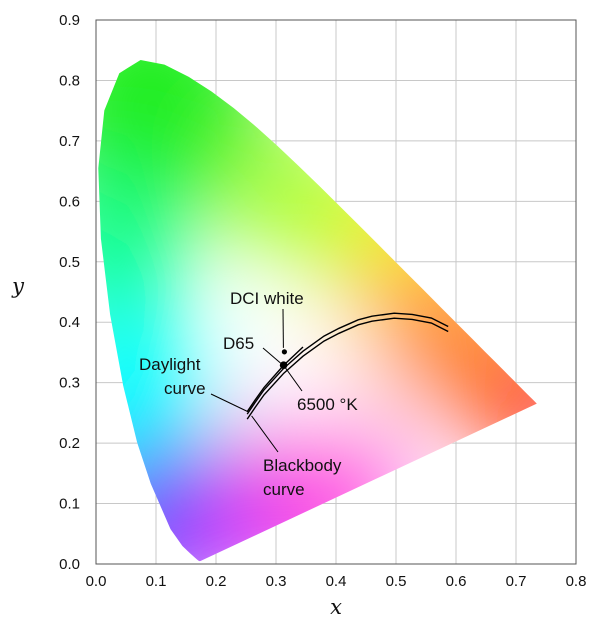 Image resolution: width=597 pixels, height=635 pixels. What do you see at coordinates (170, 364) in the screenshot?
I see `daylight-label-line1: Daylight` at bounding box center [170, 364].